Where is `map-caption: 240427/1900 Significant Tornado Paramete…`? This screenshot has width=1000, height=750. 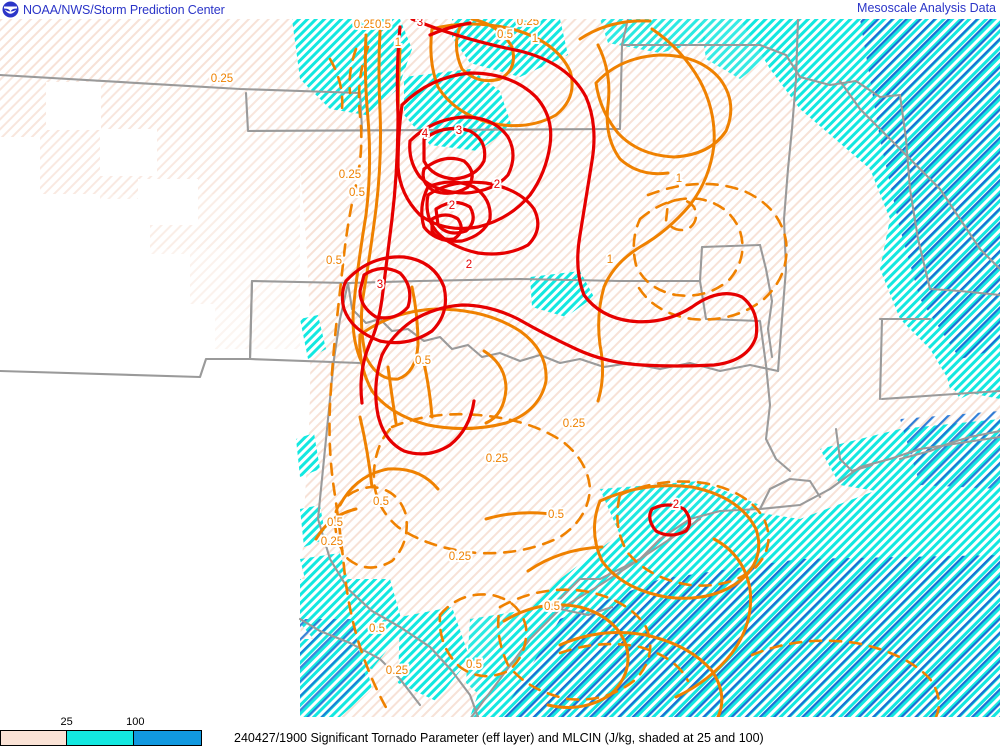 map-caption: 240427/1900 Significant Tornado Paramete… is located at coordinates (499, 738).